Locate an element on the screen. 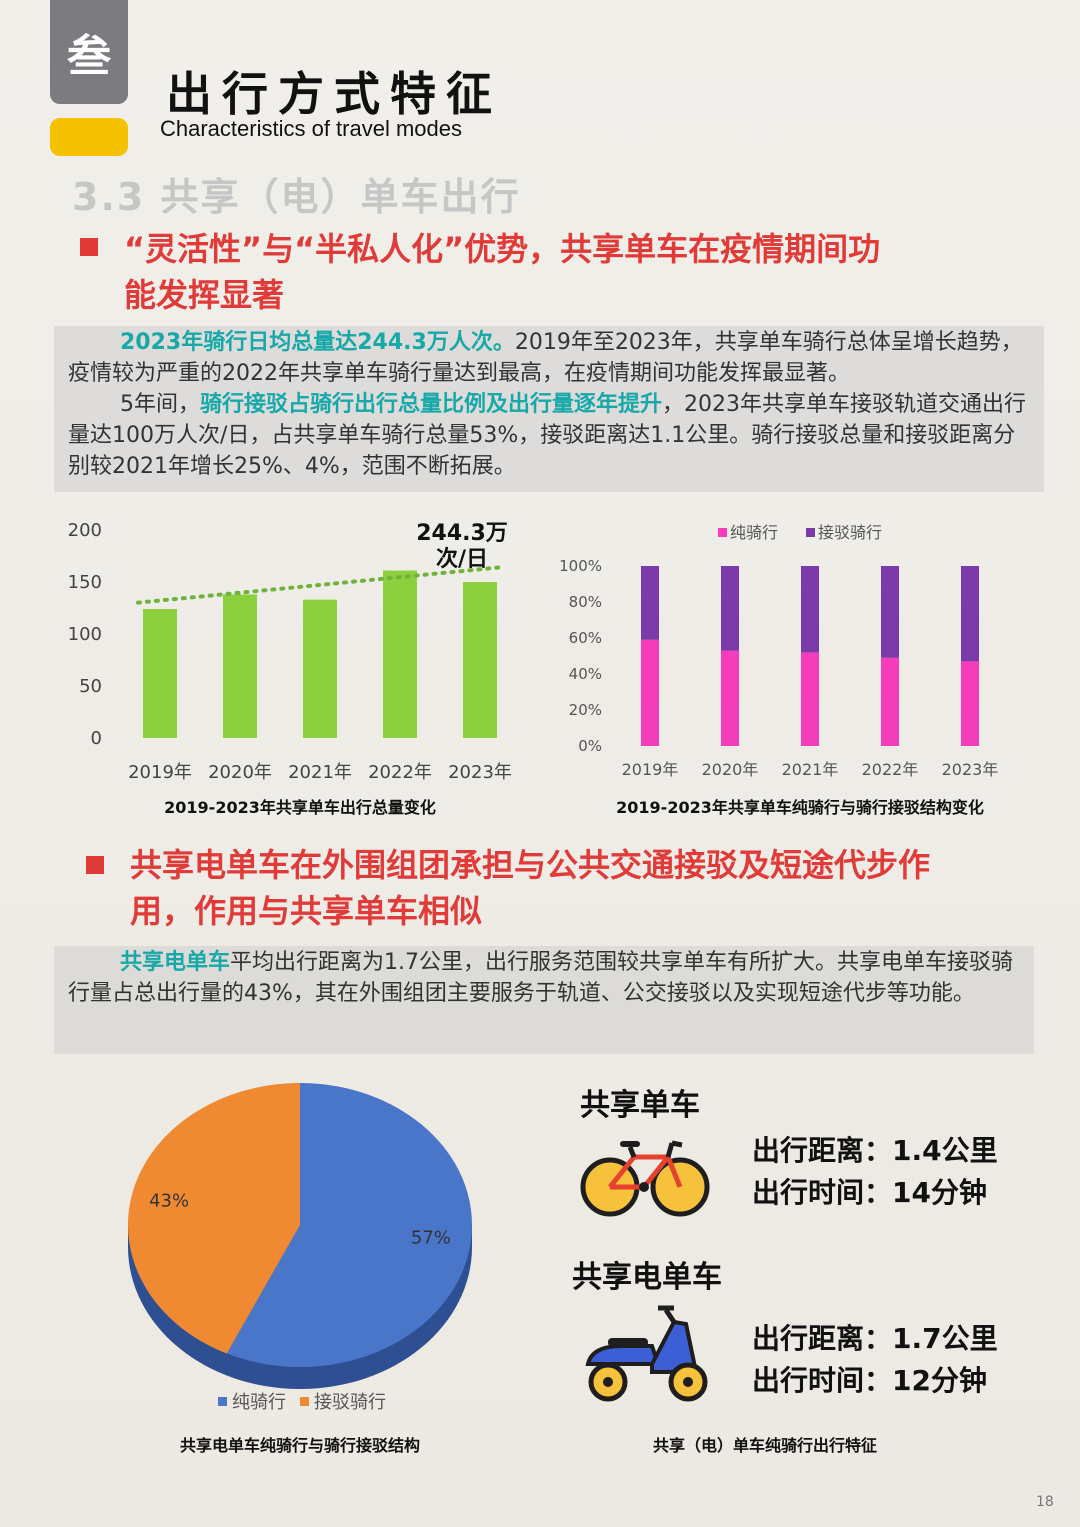  scooter-icon is located at coordinates (646, 1353).